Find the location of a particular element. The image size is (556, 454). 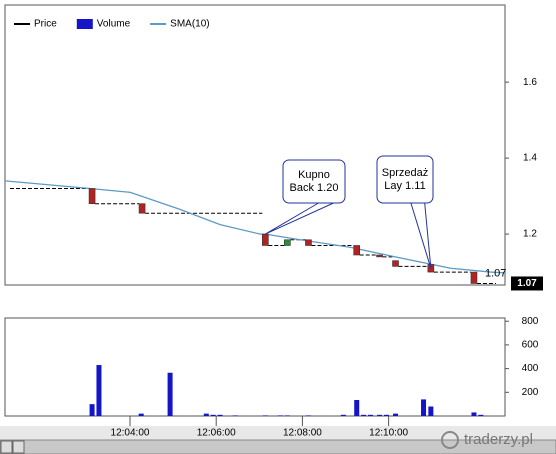

legend-swatch is located at coordinates (84, 24).